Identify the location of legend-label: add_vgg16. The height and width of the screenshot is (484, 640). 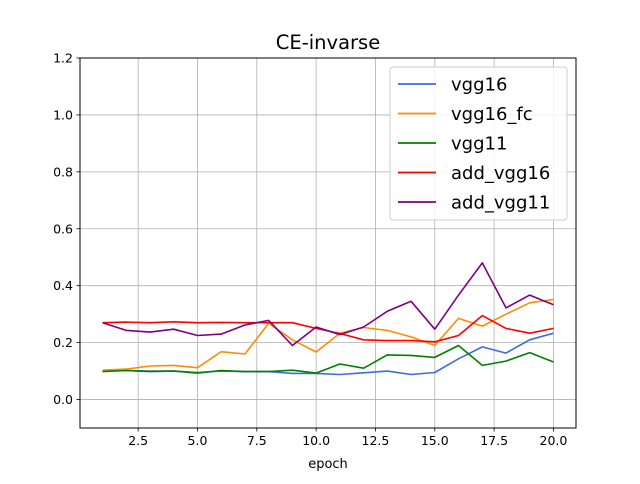
(500, 173).